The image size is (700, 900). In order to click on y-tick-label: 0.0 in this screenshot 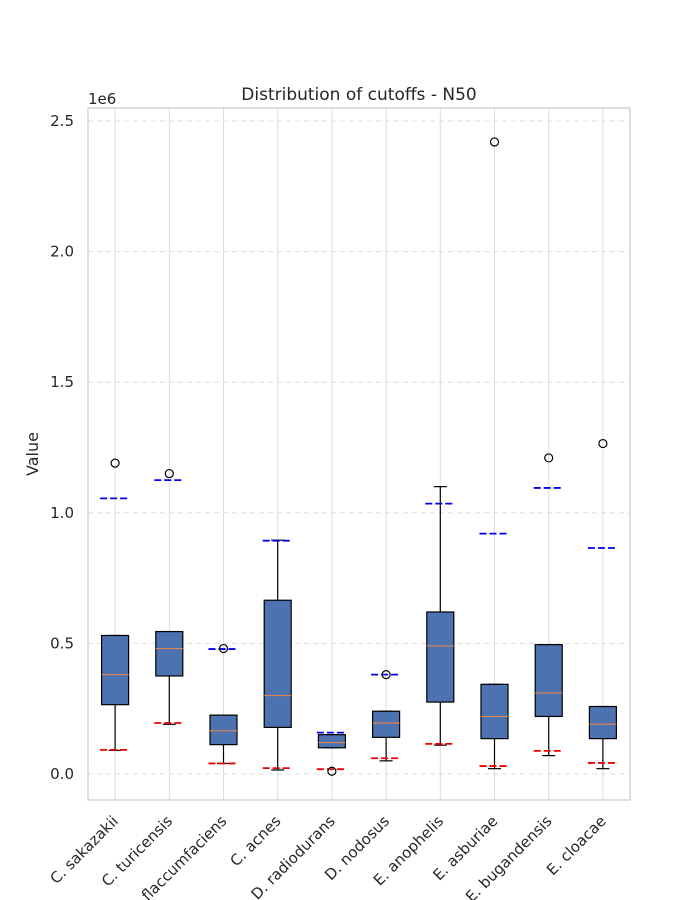, I will do `click(62, 774)`.